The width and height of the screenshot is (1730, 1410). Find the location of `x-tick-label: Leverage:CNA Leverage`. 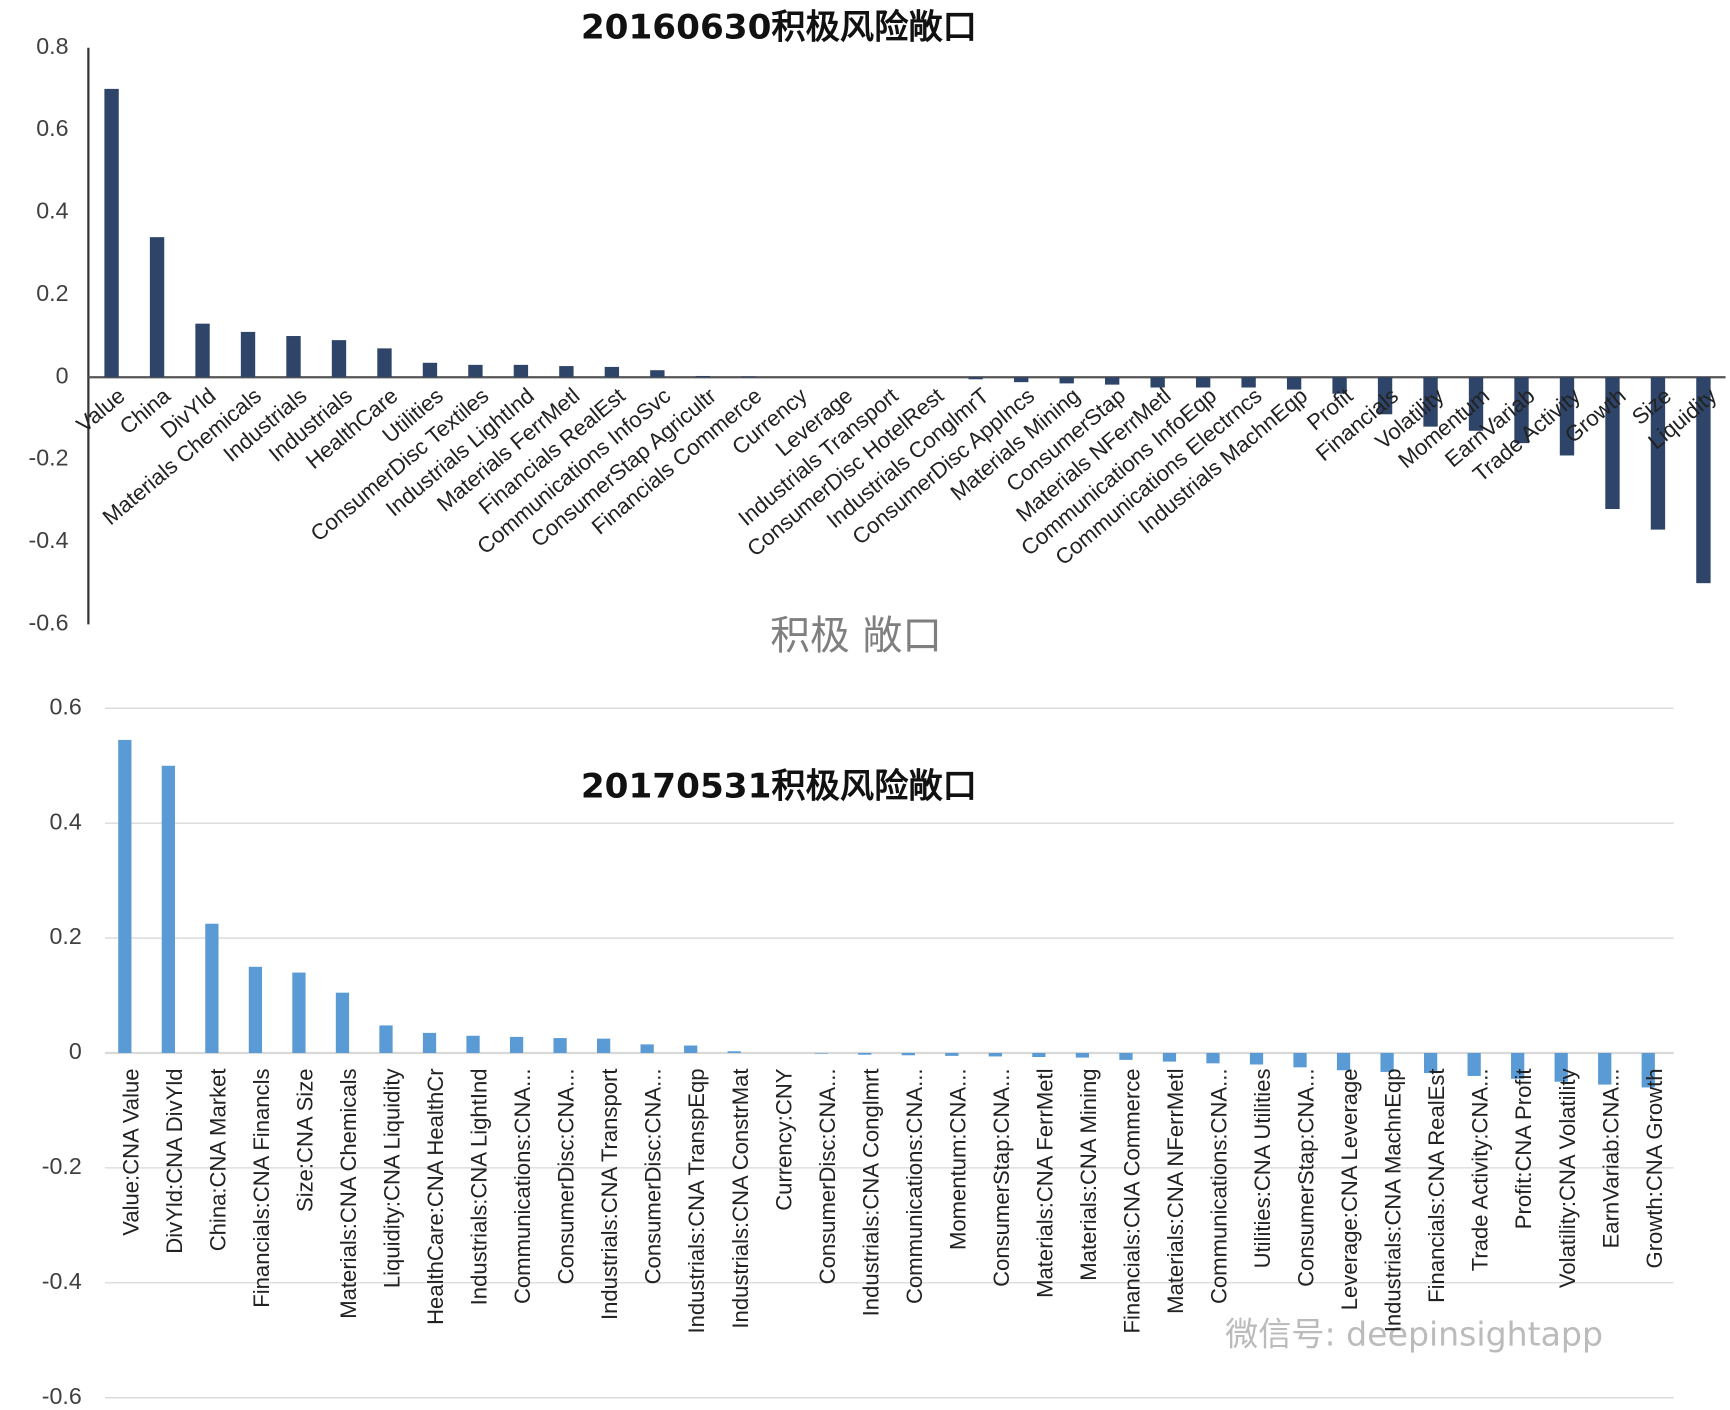

x-tick-label: Leverage:CNA Leverage is located at coordinates (1349, 1189).